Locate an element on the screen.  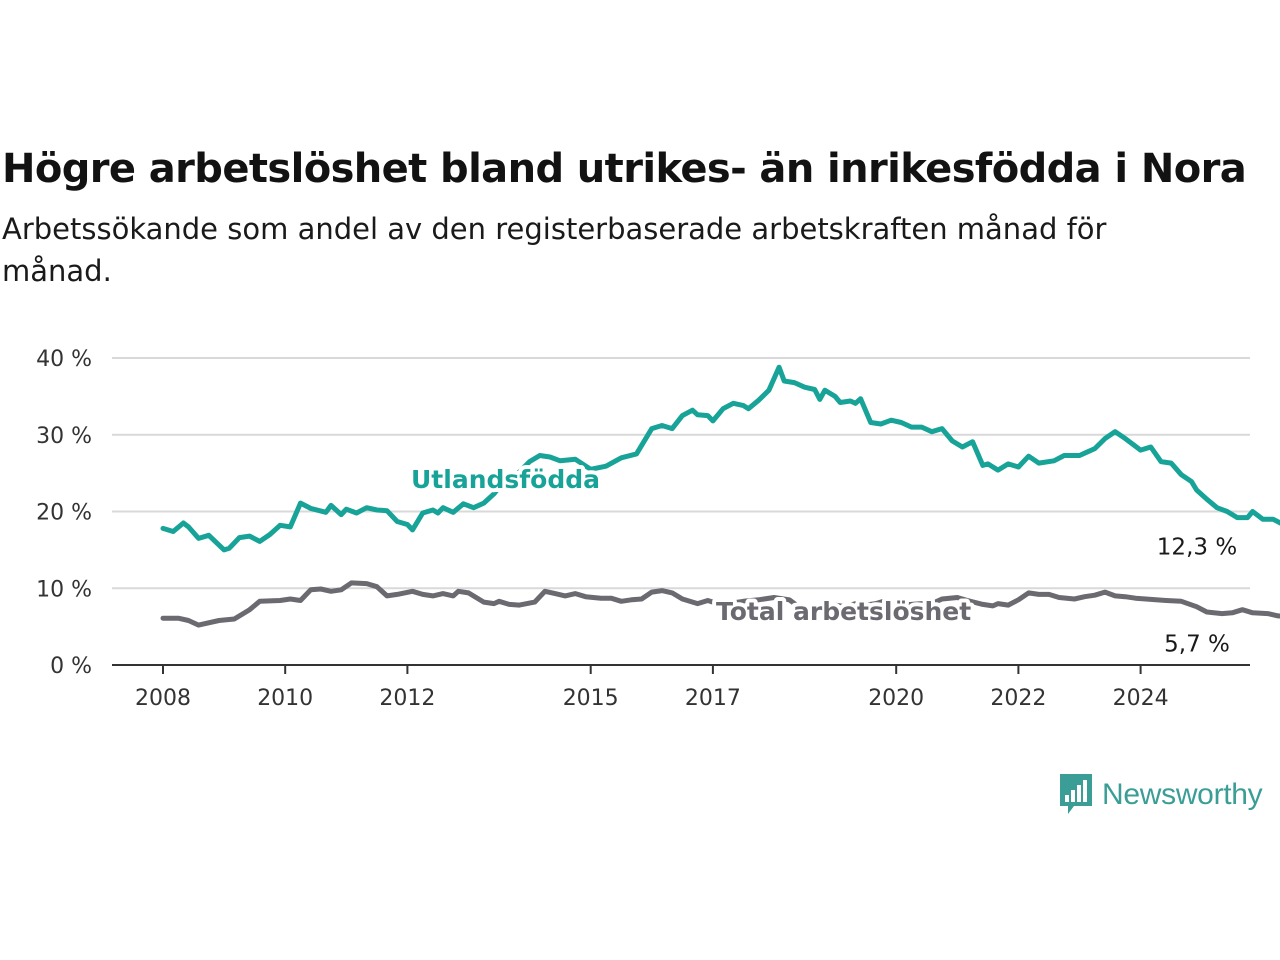
end-value-halo: 12,3 % is located at coordinates (1197, 548).